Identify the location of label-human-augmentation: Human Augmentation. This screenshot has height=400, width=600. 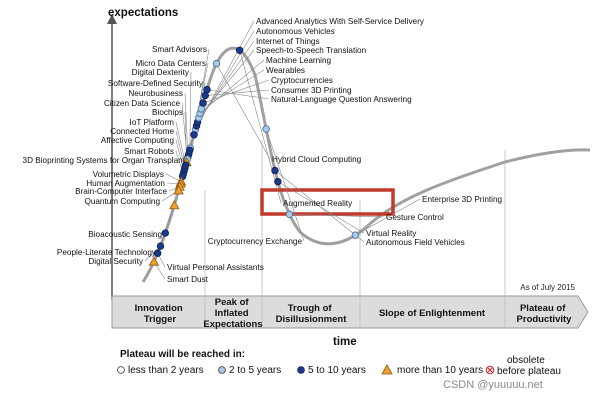
(125, 183).